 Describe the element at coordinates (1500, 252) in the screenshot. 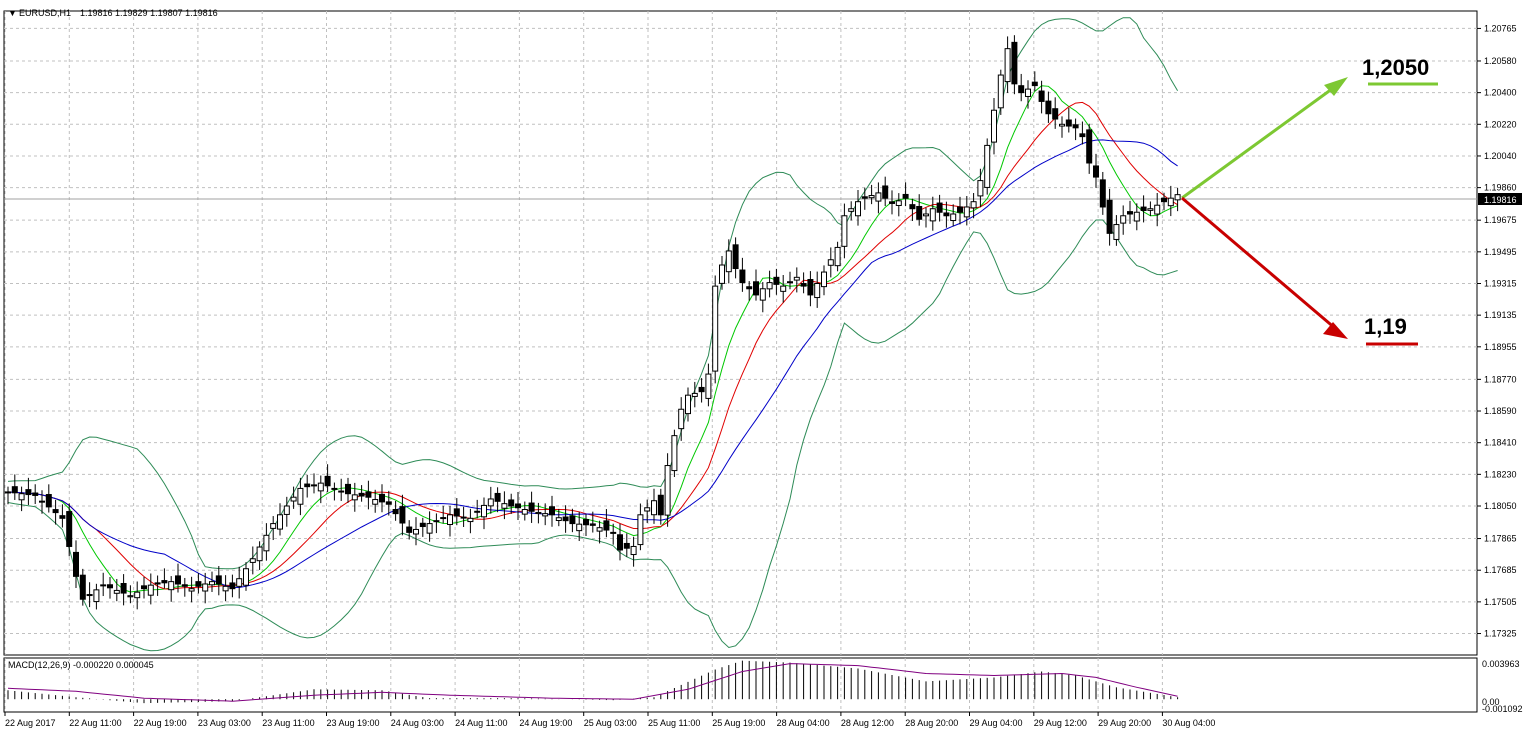

I see `price-tick-label: 1.19495` at that location.